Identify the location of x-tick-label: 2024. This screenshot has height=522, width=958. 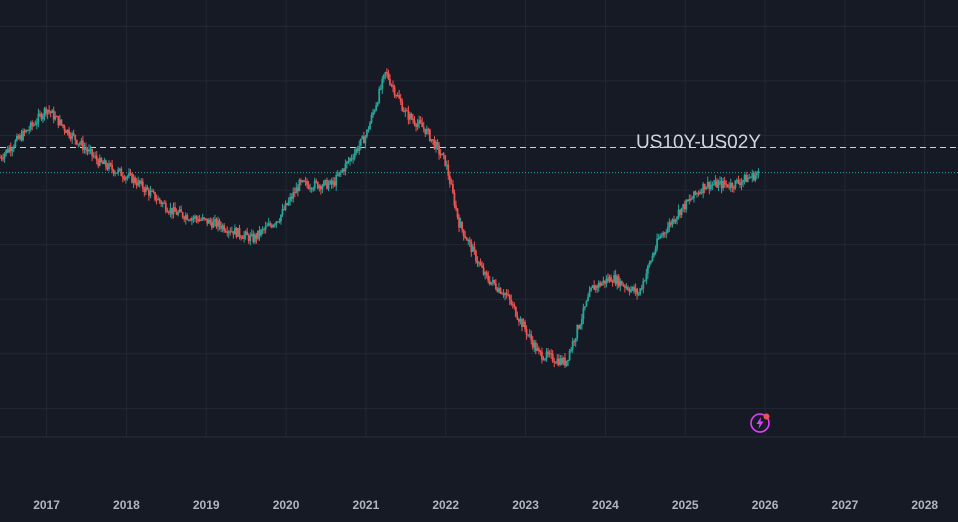
(605, 505).